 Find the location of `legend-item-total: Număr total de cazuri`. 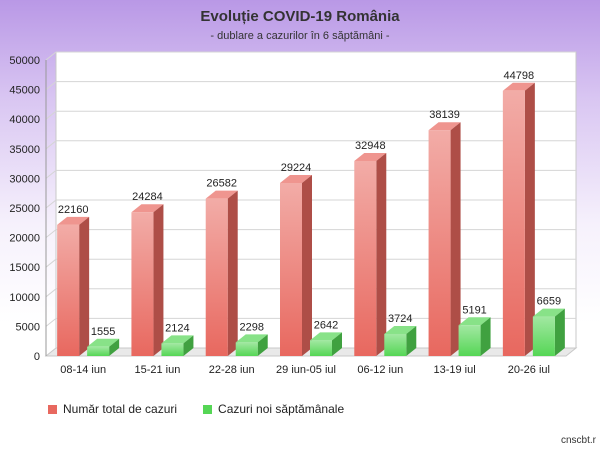

legend-item-total: Număr total de cazuri is located at coordinates (112, 409).